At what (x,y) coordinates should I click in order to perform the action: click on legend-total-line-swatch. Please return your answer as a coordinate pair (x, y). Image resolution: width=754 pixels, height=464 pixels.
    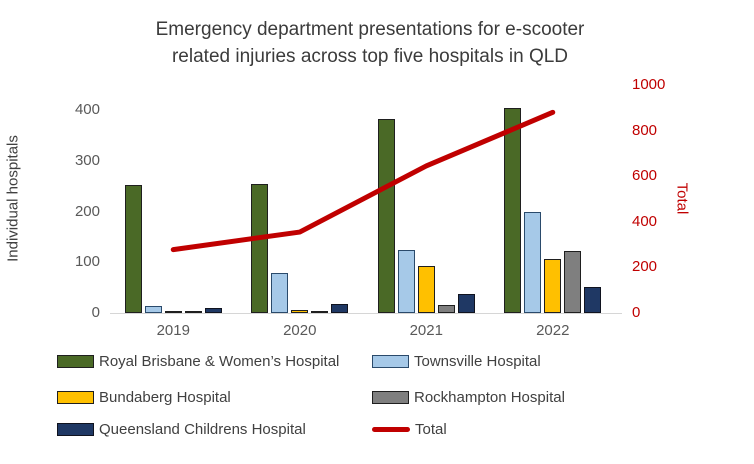
    Looking at the image, I should click on (391, 429).